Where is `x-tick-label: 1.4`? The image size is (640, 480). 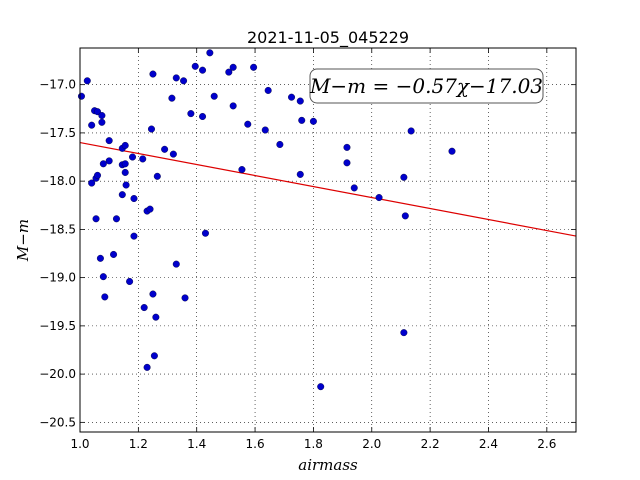 x-tick-label: 1.4 is located at coordinates (196, 444).